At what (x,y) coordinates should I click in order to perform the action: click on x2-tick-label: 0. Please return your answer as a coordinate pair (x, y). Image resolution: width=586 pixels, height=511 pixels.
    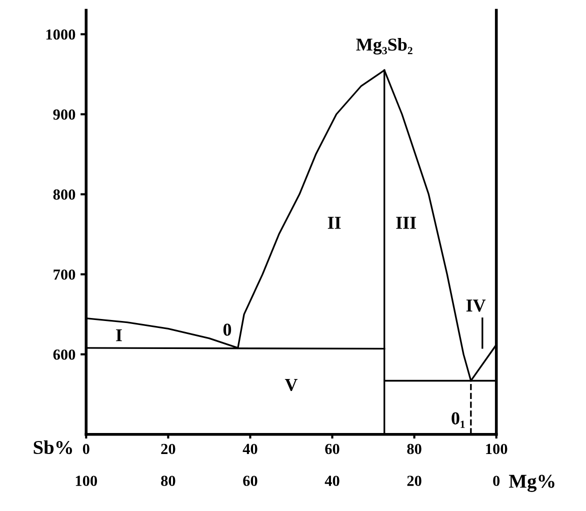
    Looking at the image, I should click on (496, 481).